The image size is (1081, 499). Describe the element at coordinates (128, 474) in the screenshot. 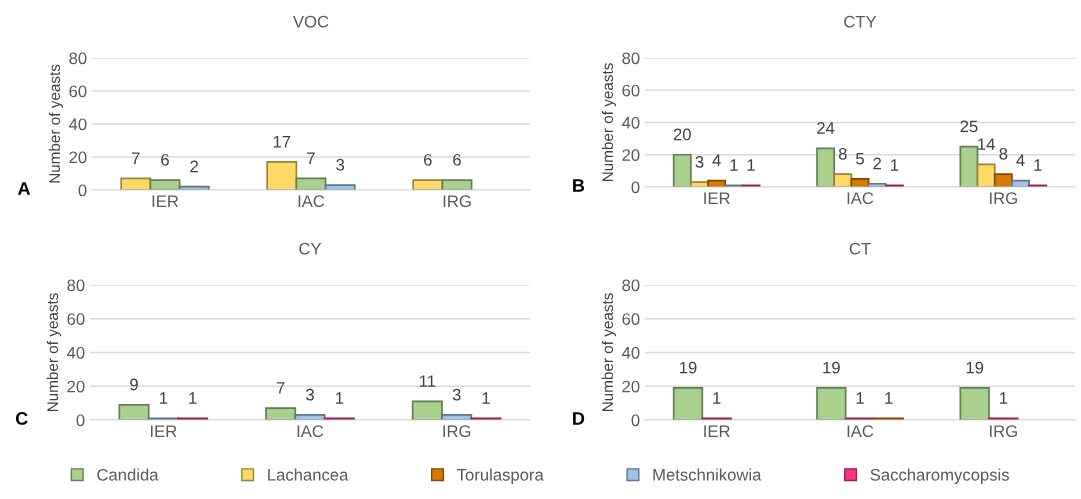

I see `legend-label: Candida` at that location.